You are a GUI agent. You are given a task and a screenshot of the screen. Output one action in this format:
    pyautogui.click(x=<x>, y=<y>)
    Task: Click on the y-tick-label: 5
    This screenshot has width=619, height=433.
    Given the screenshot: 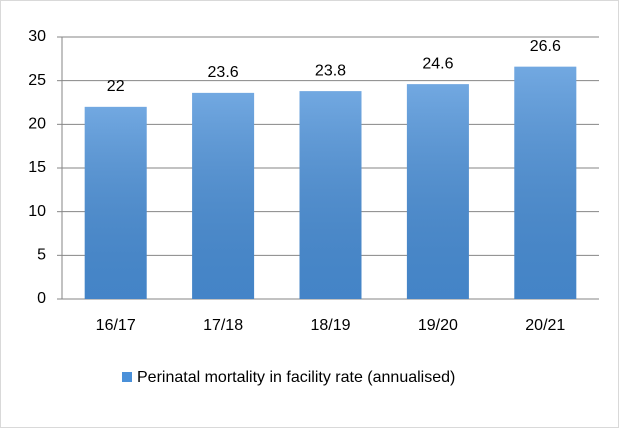 What is the action you would take?
    pyautogui.click(x=41, y=255)
    